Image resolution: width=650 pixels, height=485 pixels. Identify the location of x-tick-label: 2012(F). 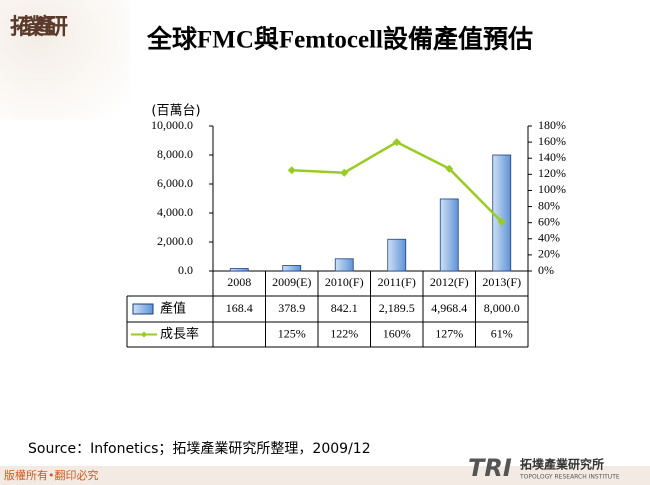
(449, 282).